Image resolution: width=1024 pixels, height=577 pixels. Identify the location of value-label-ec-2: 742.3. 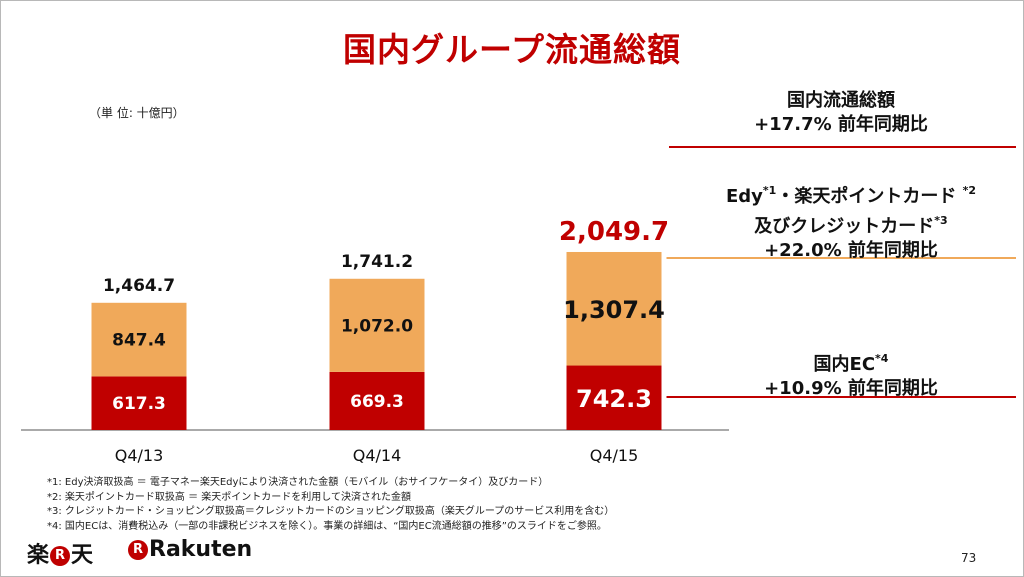
(614, 399).